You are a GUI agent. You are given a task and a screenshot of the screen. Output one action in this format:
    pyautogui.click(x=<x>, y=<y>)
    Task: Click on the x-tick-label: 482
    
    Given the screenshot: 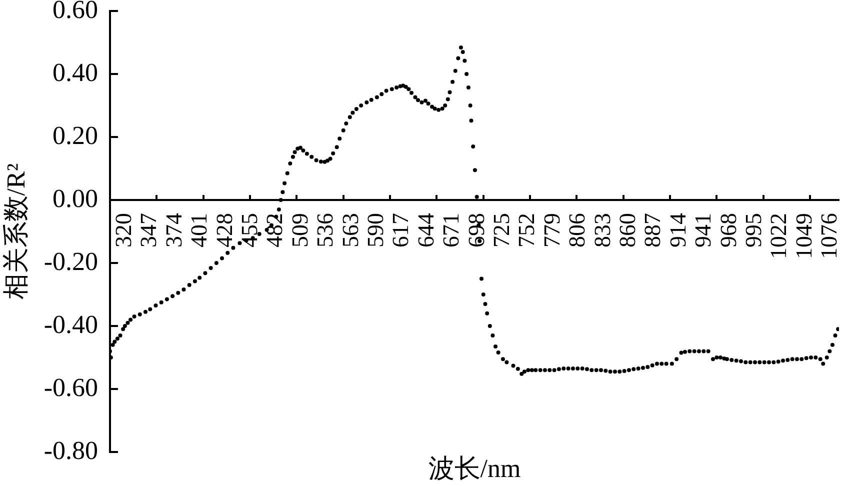 What is the action you would take?
    pyautogui.click(x=275, y=230)
    